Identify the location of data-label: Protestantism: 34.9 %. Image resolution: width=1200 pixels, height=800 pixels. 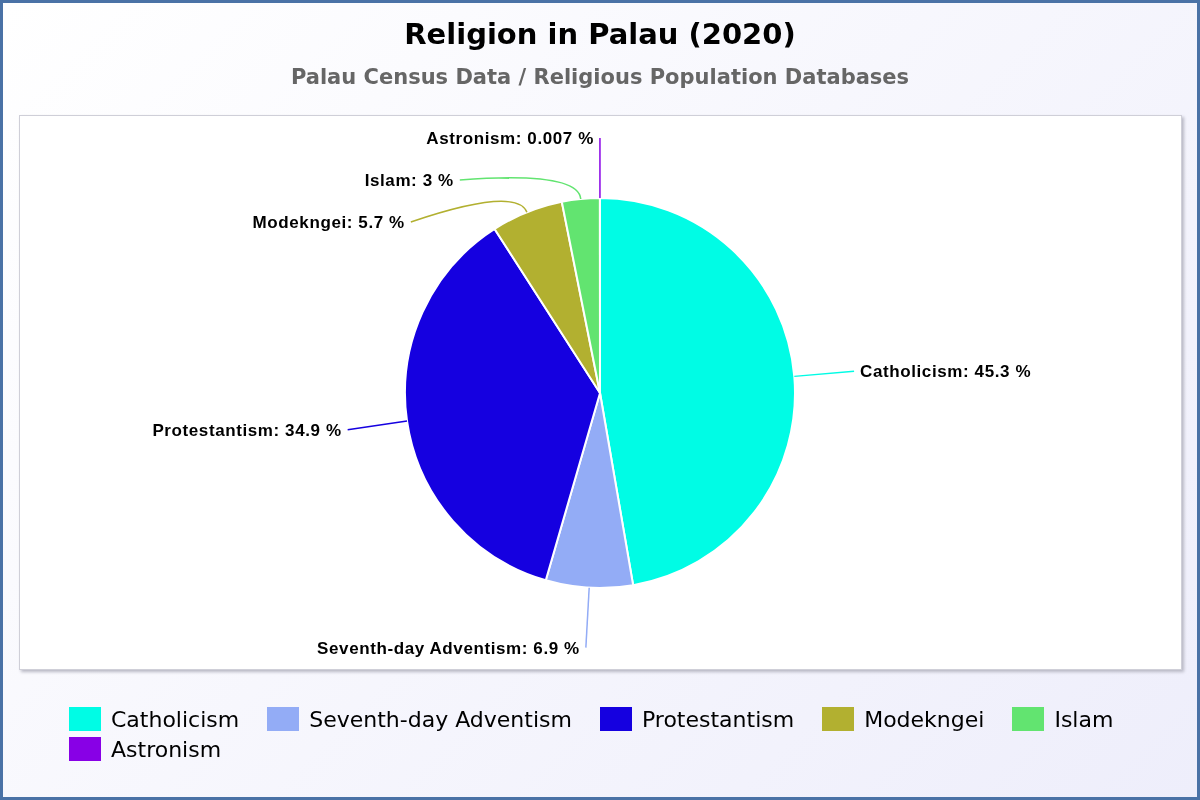
(247, 430).